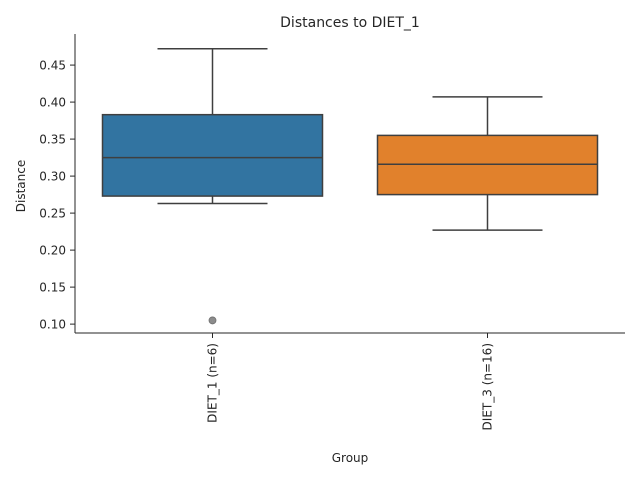  Describe the element at coordinates (52, 140) in the screenshot. I see `y-tick-label: 0.35` at that location.